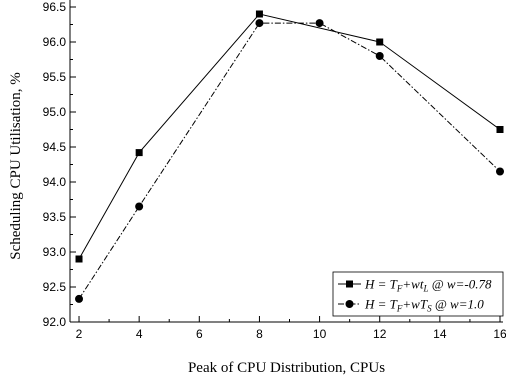 This screenshot has height=380, width=506. I want to click on legend: H = TF+wtL @ w=-0.78H = TF+wTS @ w=1.0, so click(418, 294).